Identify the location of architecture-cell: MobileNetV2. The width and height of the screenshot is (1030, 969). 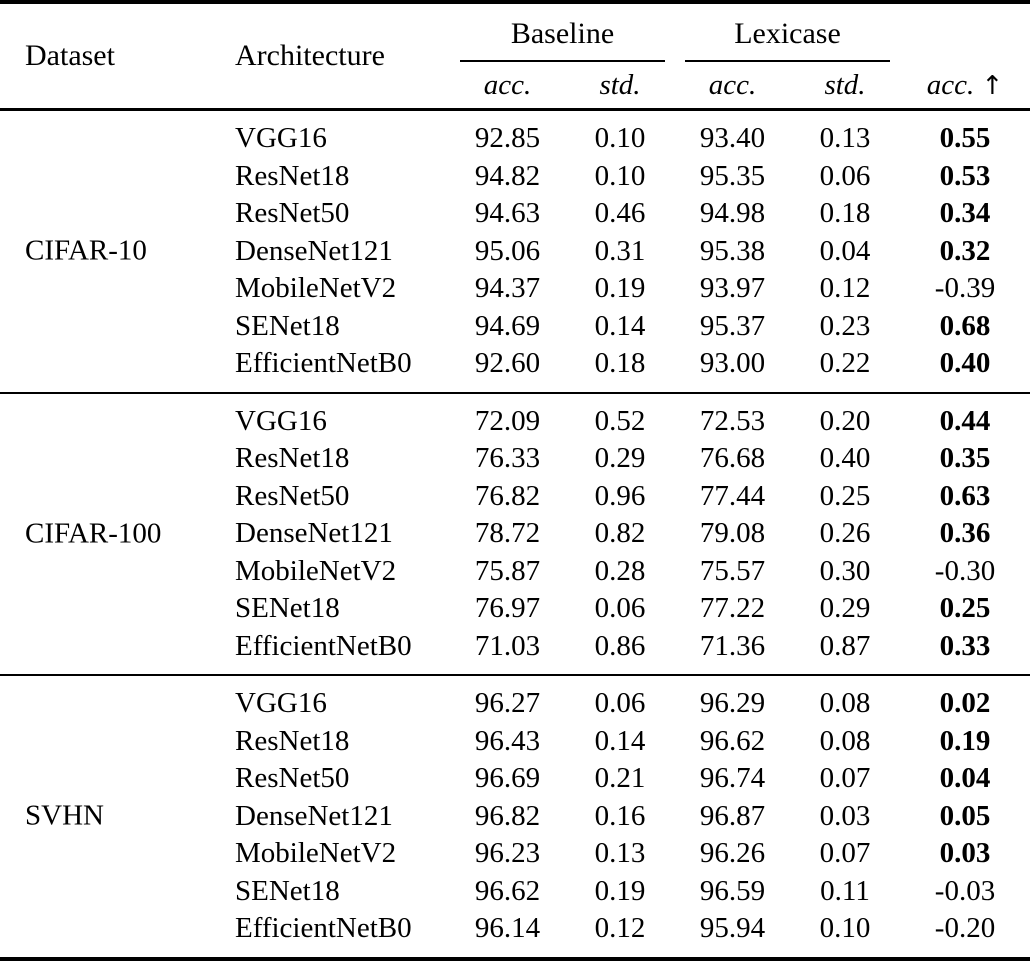
(316, 288).